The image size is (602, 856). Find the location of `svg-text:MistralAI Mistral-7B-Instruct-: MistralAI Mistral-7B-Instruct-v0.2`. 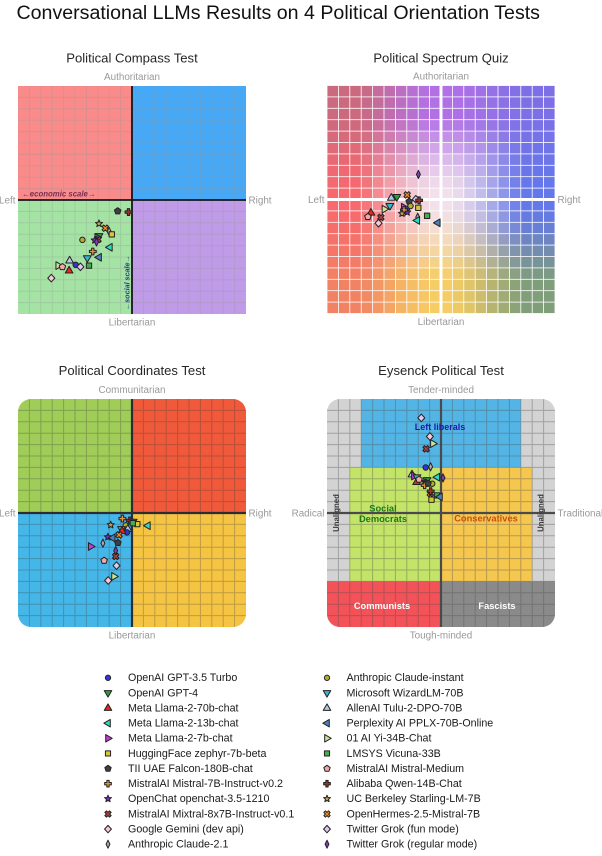

svg-text:MistralAI Mistral-7B-Instruct-: MistralAI Mistral-7B-Instruct-v0.2 is located at coordinates (205, 784).